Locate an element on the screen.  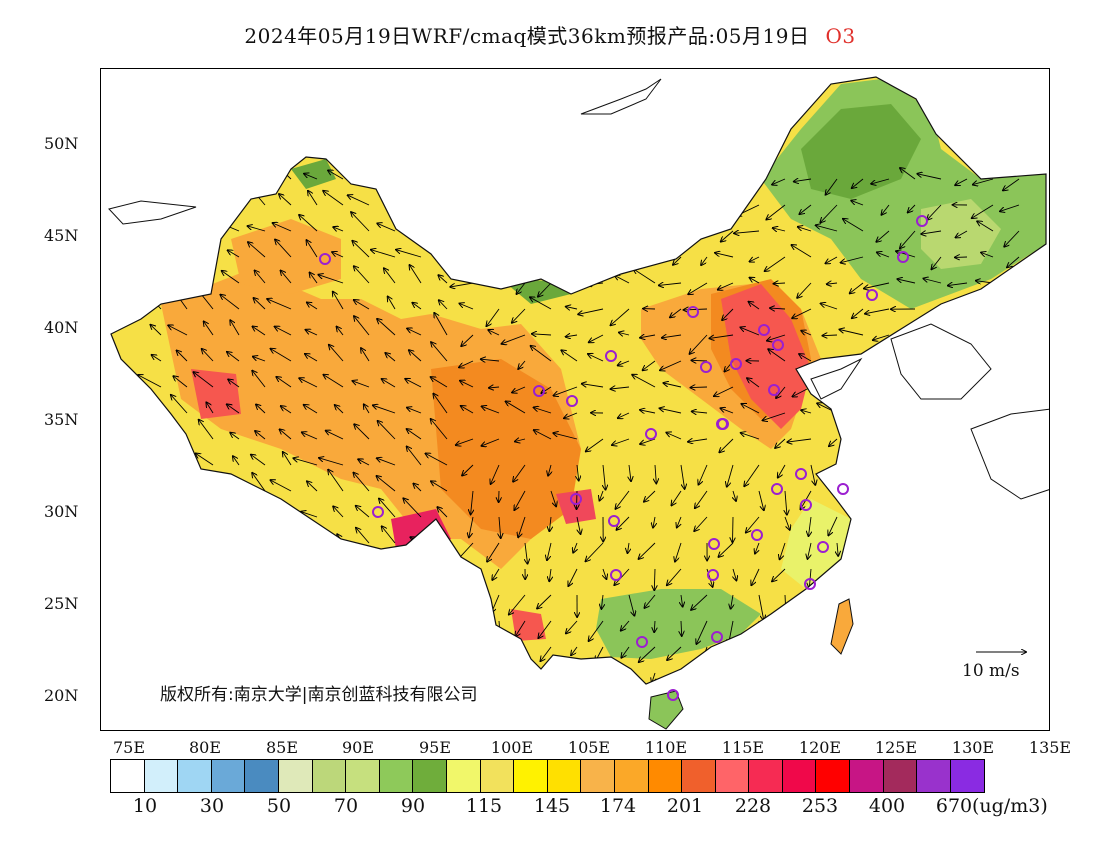
lon-label-105e: 105E is located at coordinates (589, 747).